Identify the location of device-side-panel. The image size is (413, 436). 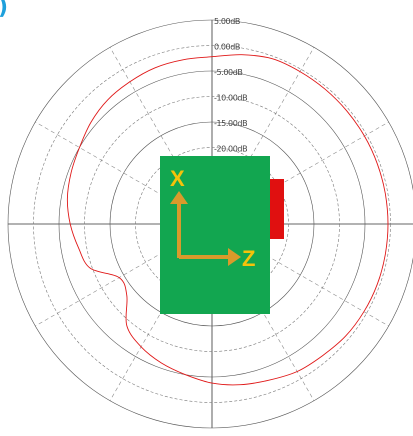
(276, 209).